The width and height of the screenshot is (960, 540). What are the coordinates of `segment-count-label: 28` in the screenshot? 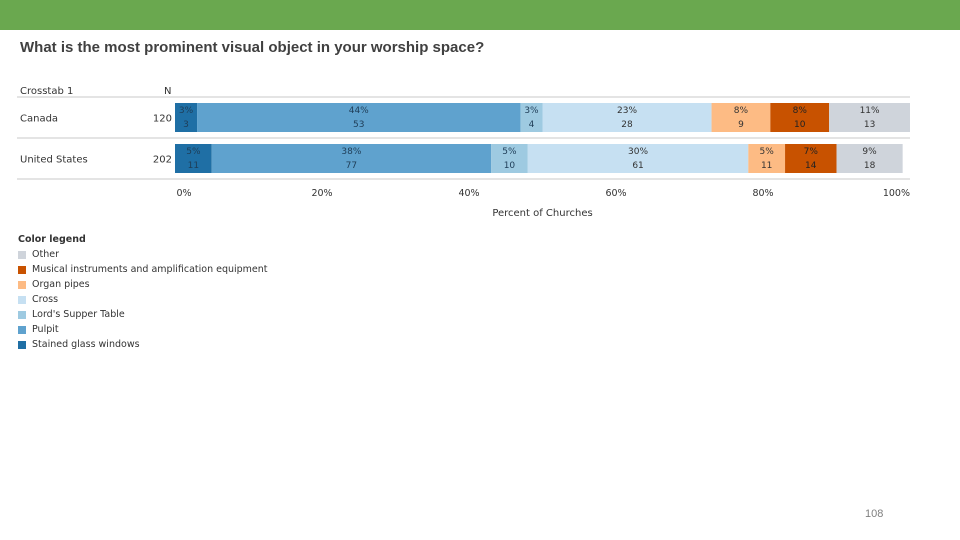 It's located at (627, 125).